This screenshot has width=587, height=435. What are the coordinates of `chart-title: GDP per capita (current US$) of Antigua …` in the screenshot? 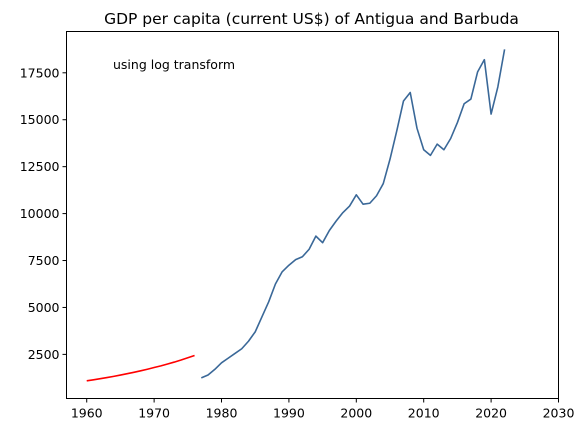 It's located at (311, 19).